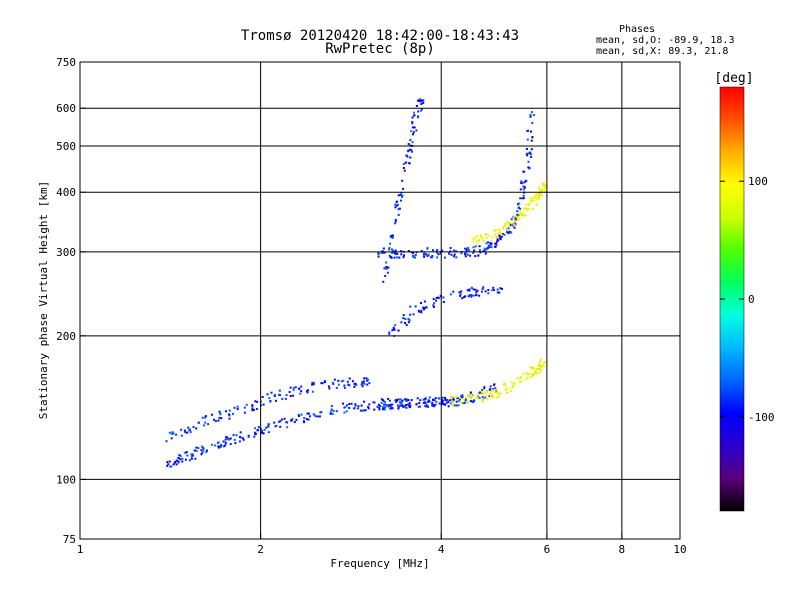 This screenshot has width=800, height=600. Describe the element at coordinates (622, 549) in the screenshot. I see `x-tick-label: 8` at that location.